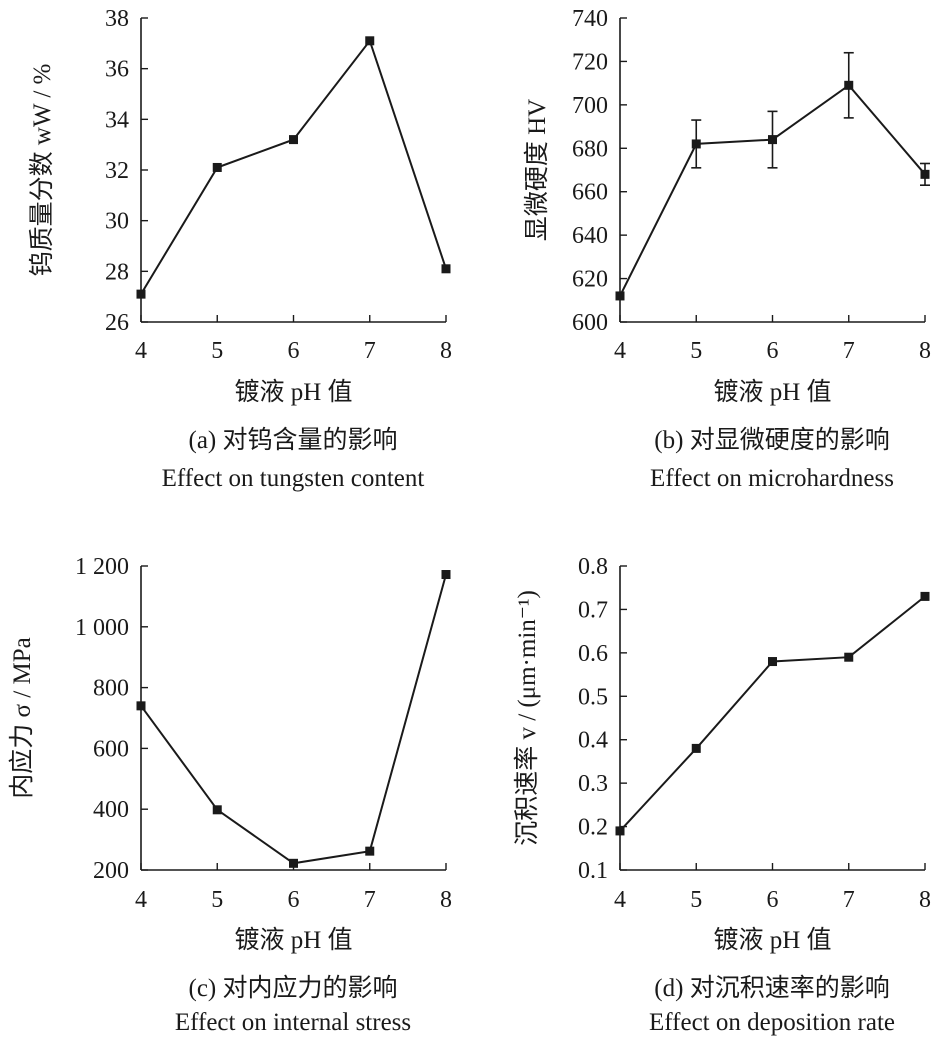 The height and width of the screenshot is (1037, 945). Describe the element at coordinates (593, 784) in the screenshot. I see `y-tick-label: 0.3` at that location.